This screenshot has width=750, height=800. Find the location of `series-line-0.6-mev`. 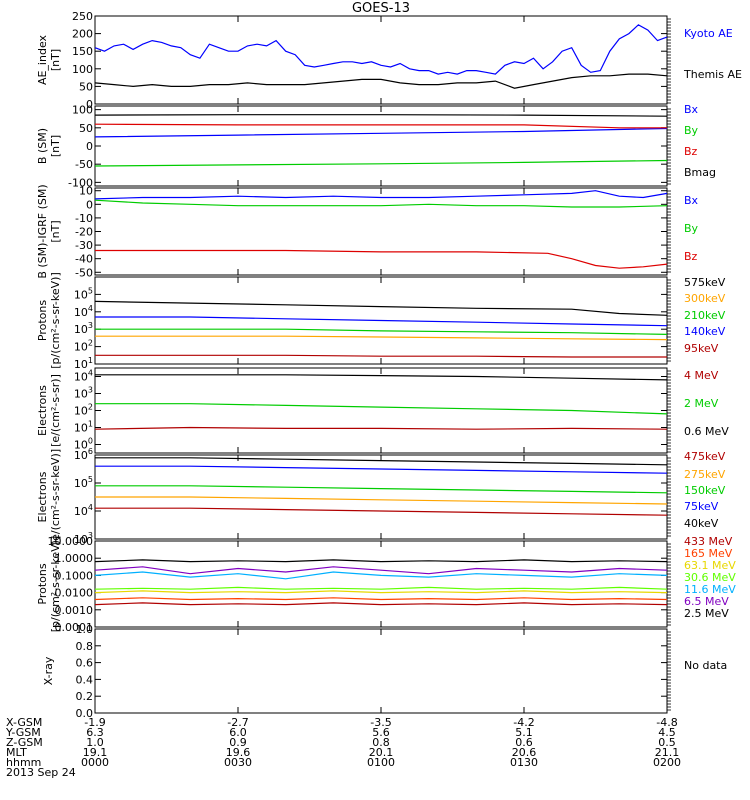

series-line-0.6-mev is located at coordinates (381, 377).